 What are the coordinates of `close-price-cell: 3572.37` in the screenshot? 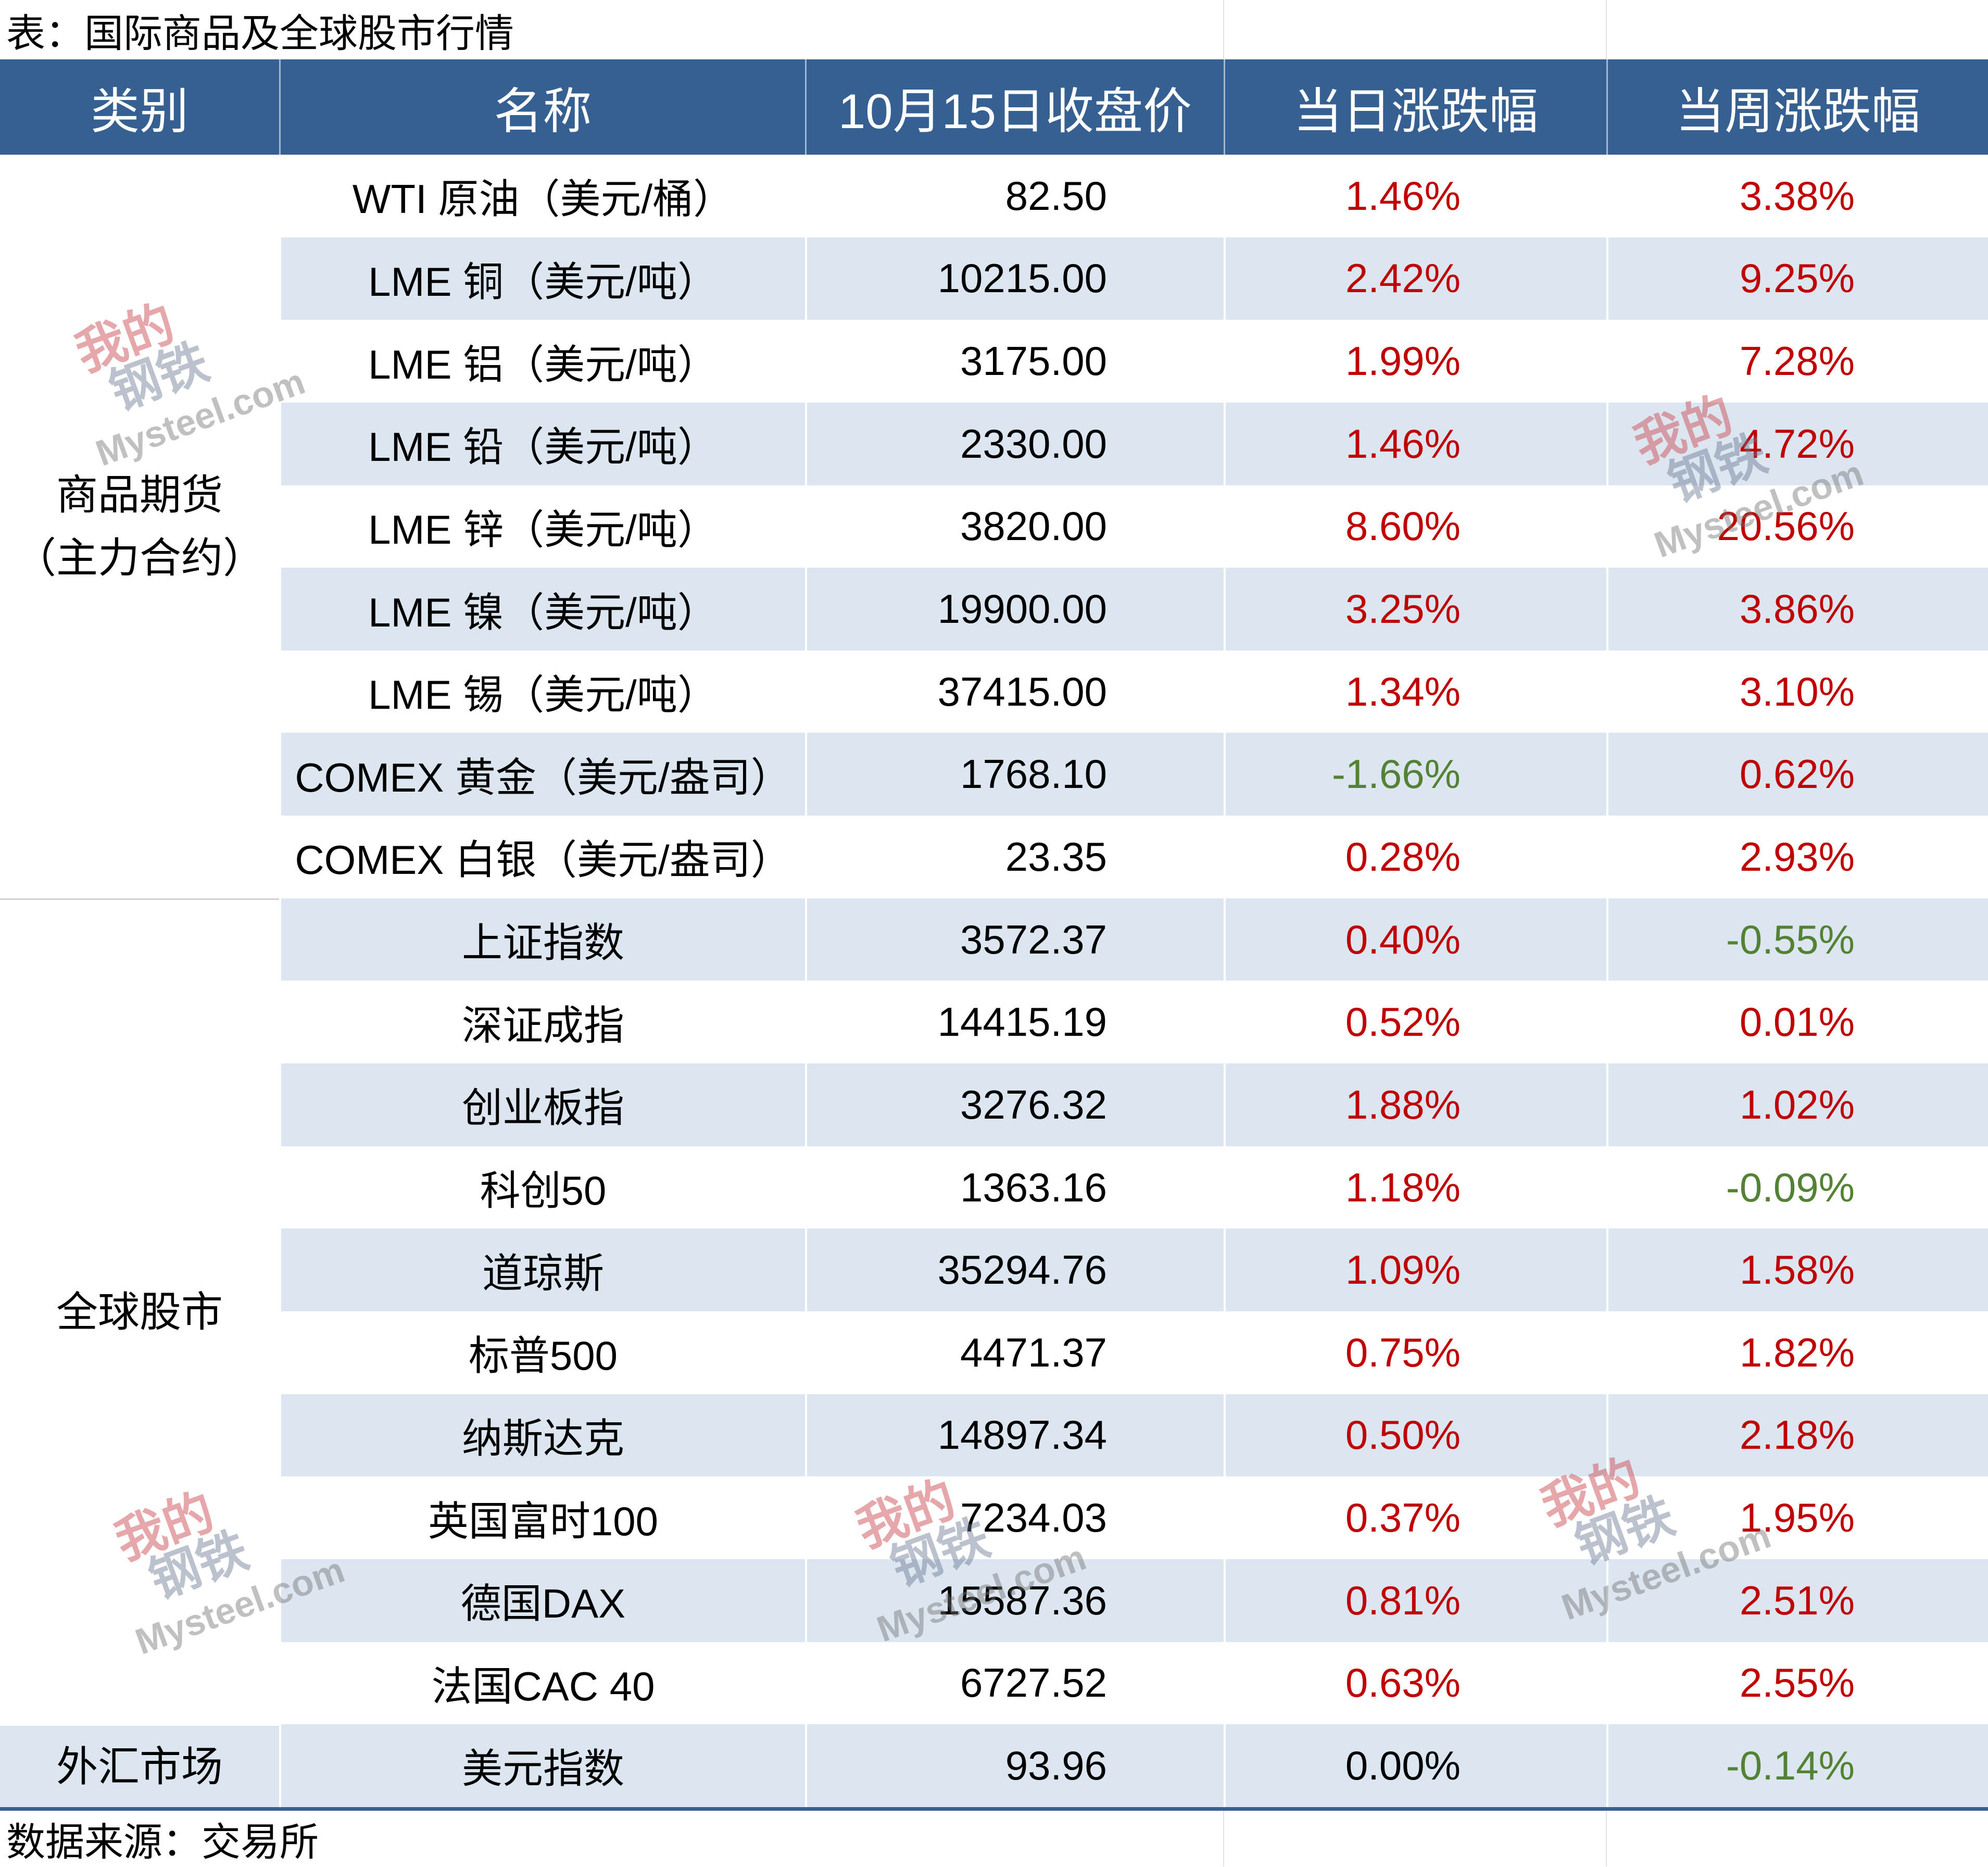 It's located at (1014, 939).